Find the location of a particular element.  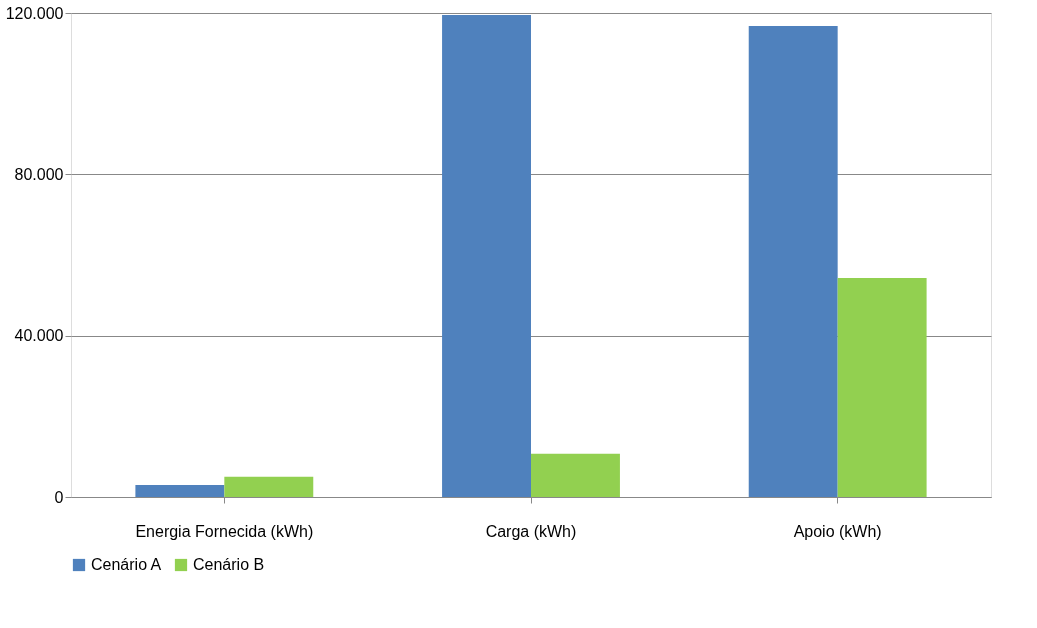

y-tick-label: 0 is located at coordinates (59, 497).